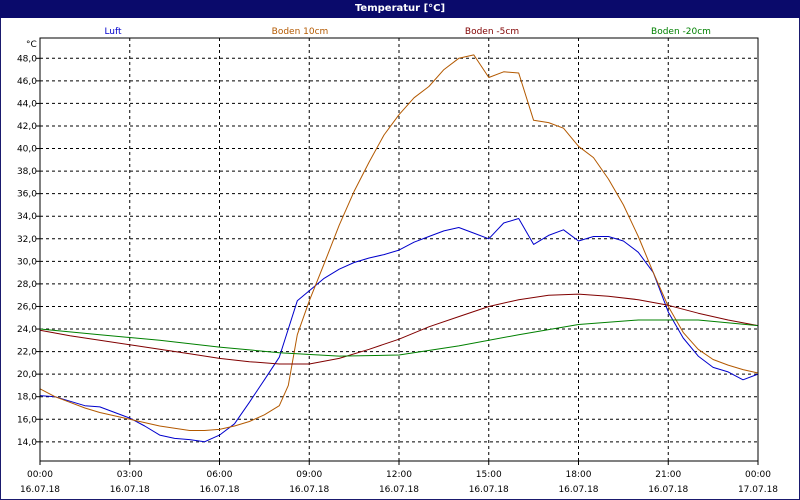 This screenshot has width=800, height=500. I want to click on series-line-boden-5cm, so click(399, 329).